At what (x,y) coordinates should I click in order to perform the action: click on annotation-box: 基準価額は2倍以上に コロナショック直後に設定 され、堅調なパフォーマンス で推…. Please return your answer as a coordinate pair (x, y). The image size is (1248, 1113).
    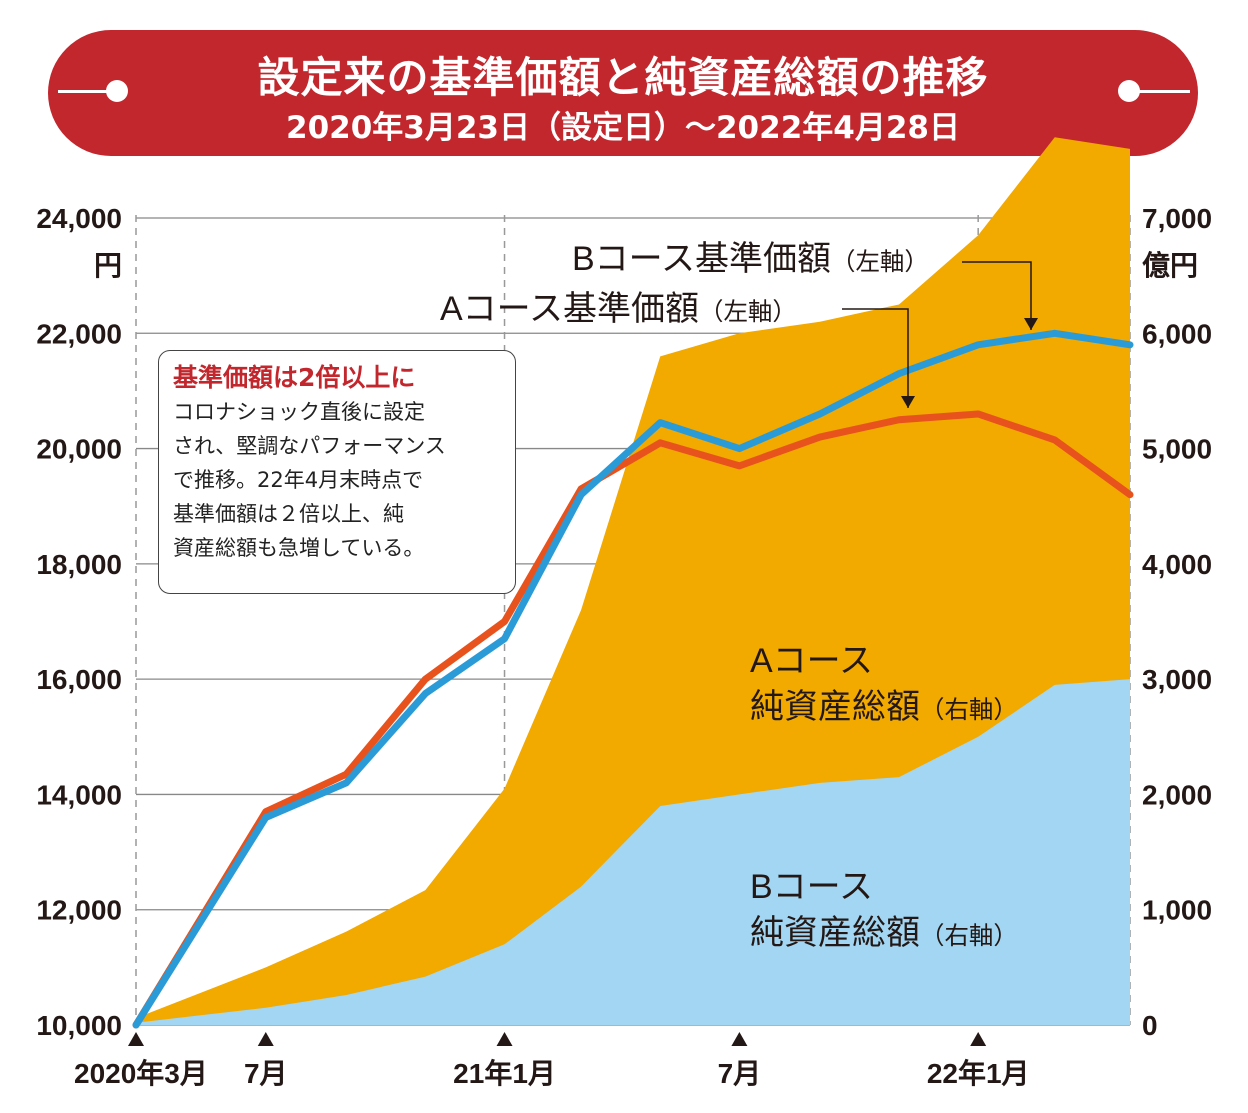
    Looking at the image, I should click on (337, 472).